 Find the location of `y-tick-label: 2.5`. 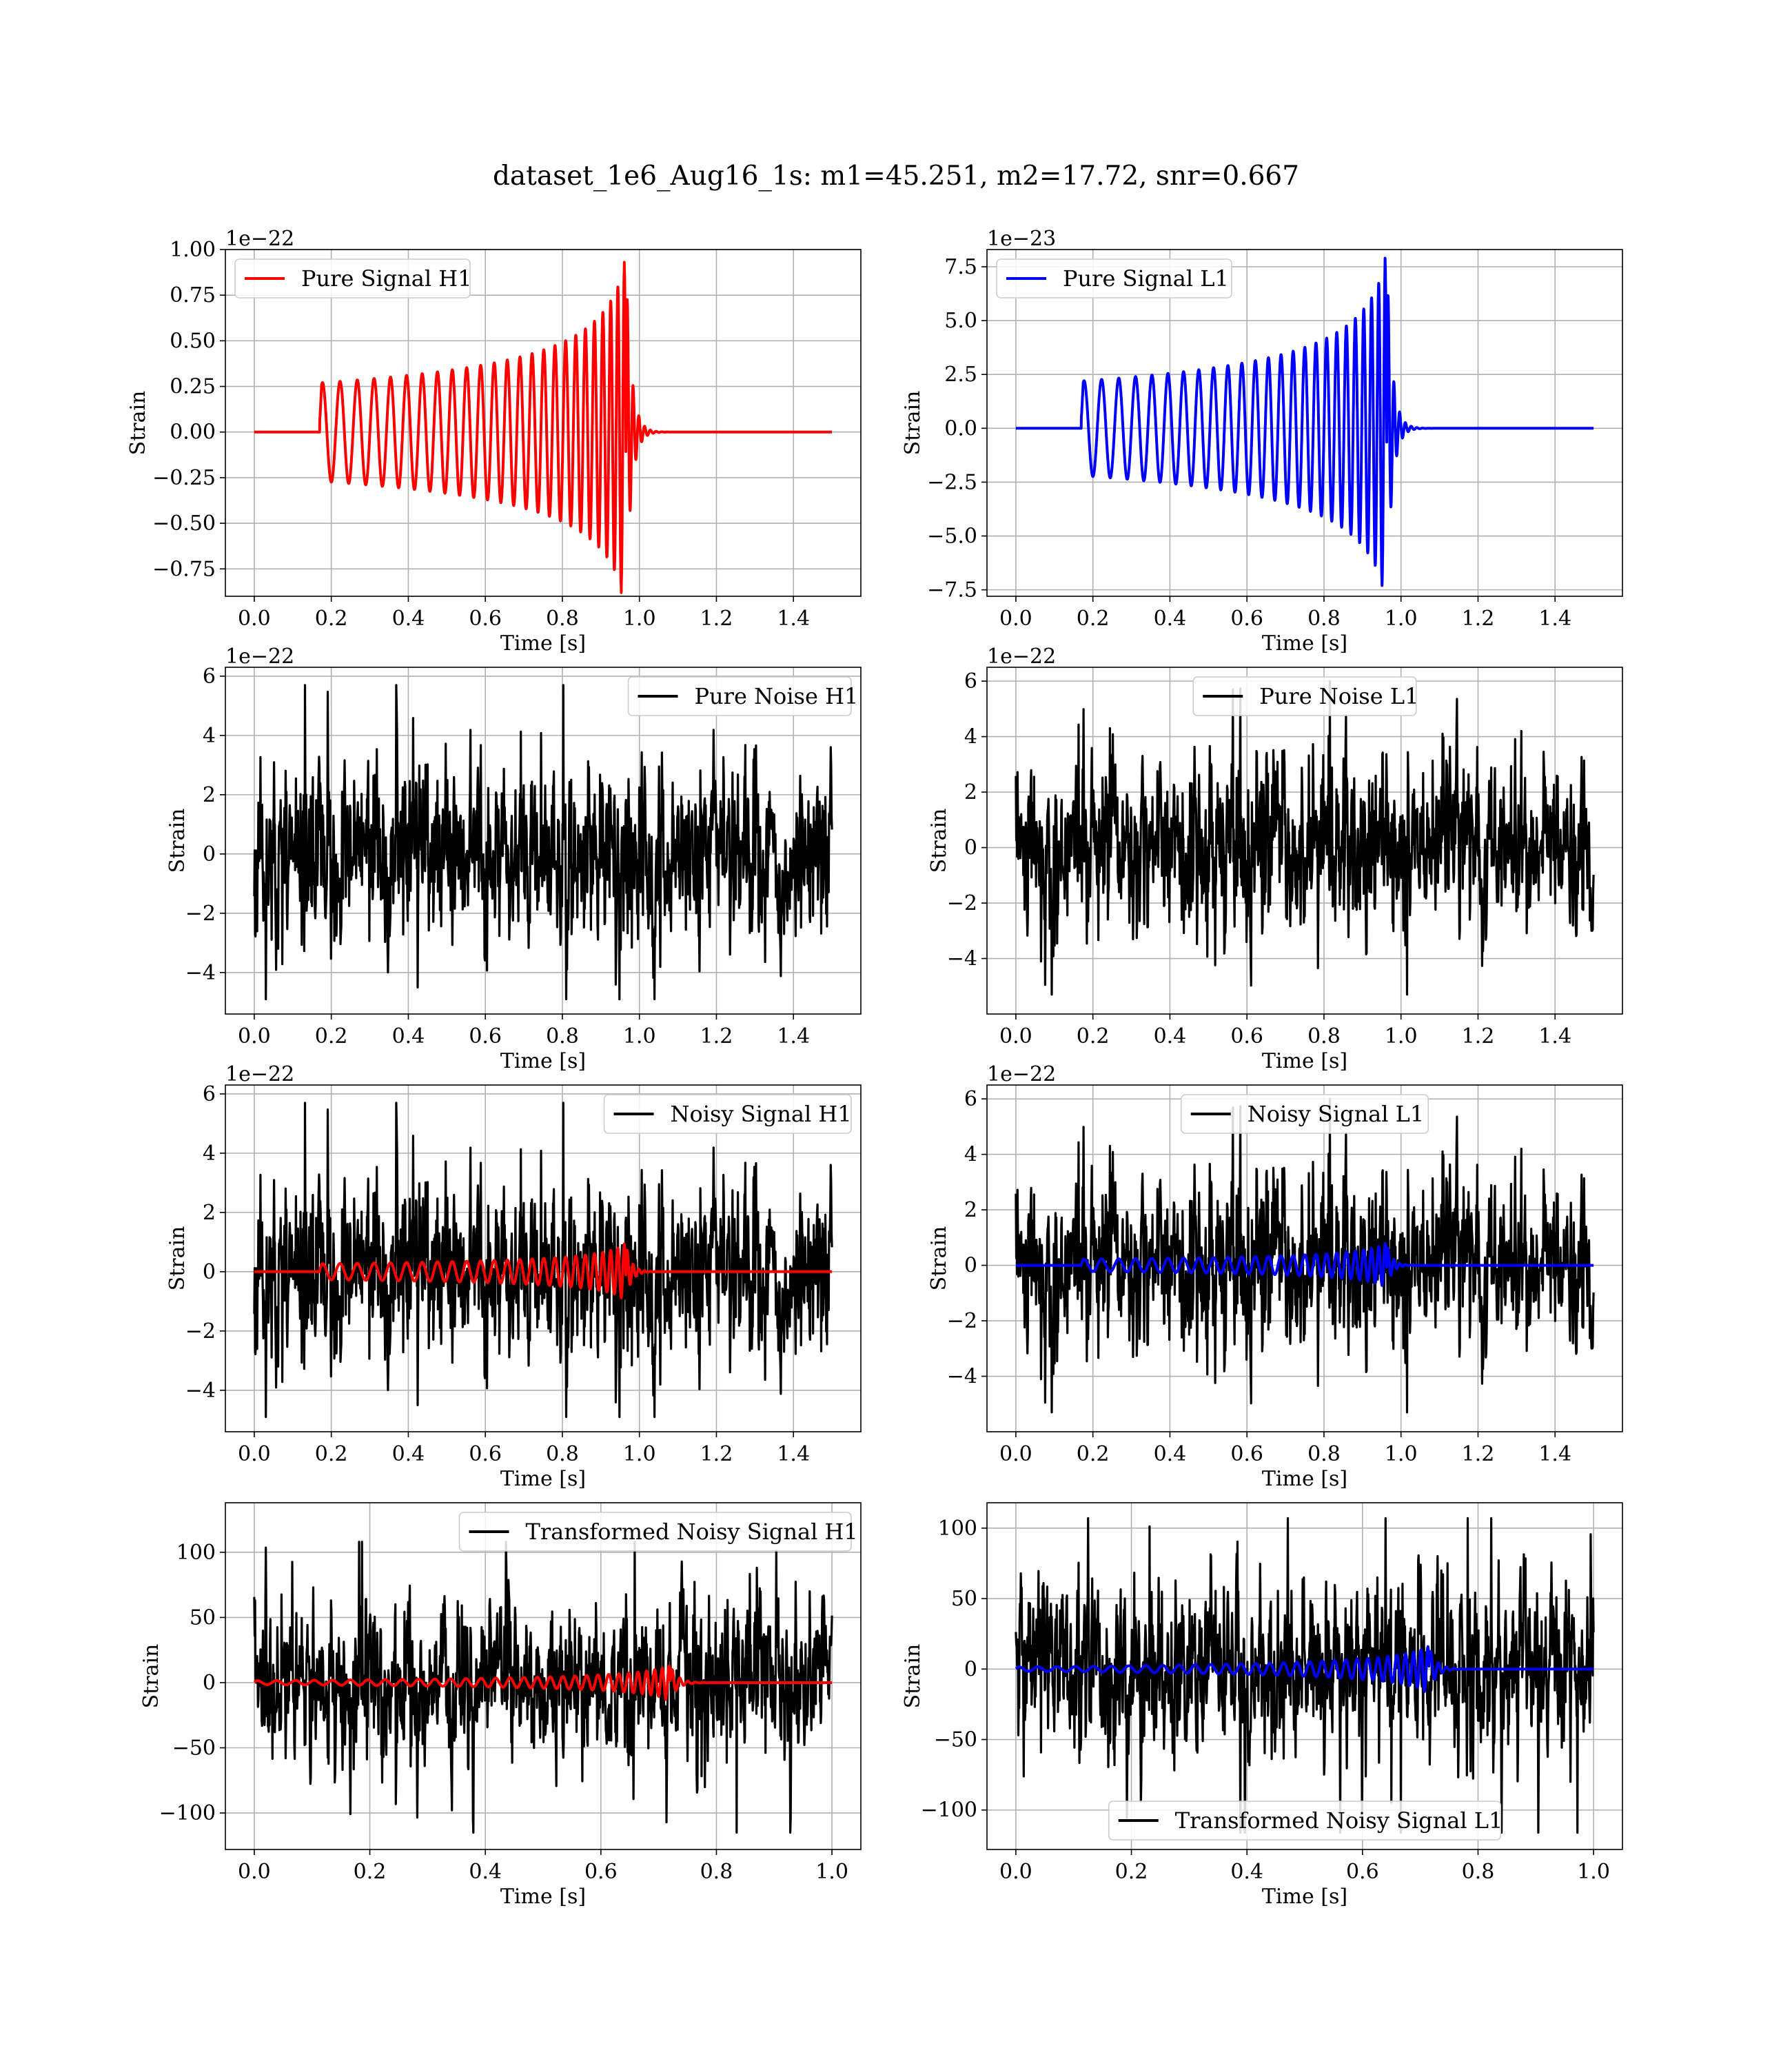

y-tick-label: 2.5 is located at coordinates (961, 375).